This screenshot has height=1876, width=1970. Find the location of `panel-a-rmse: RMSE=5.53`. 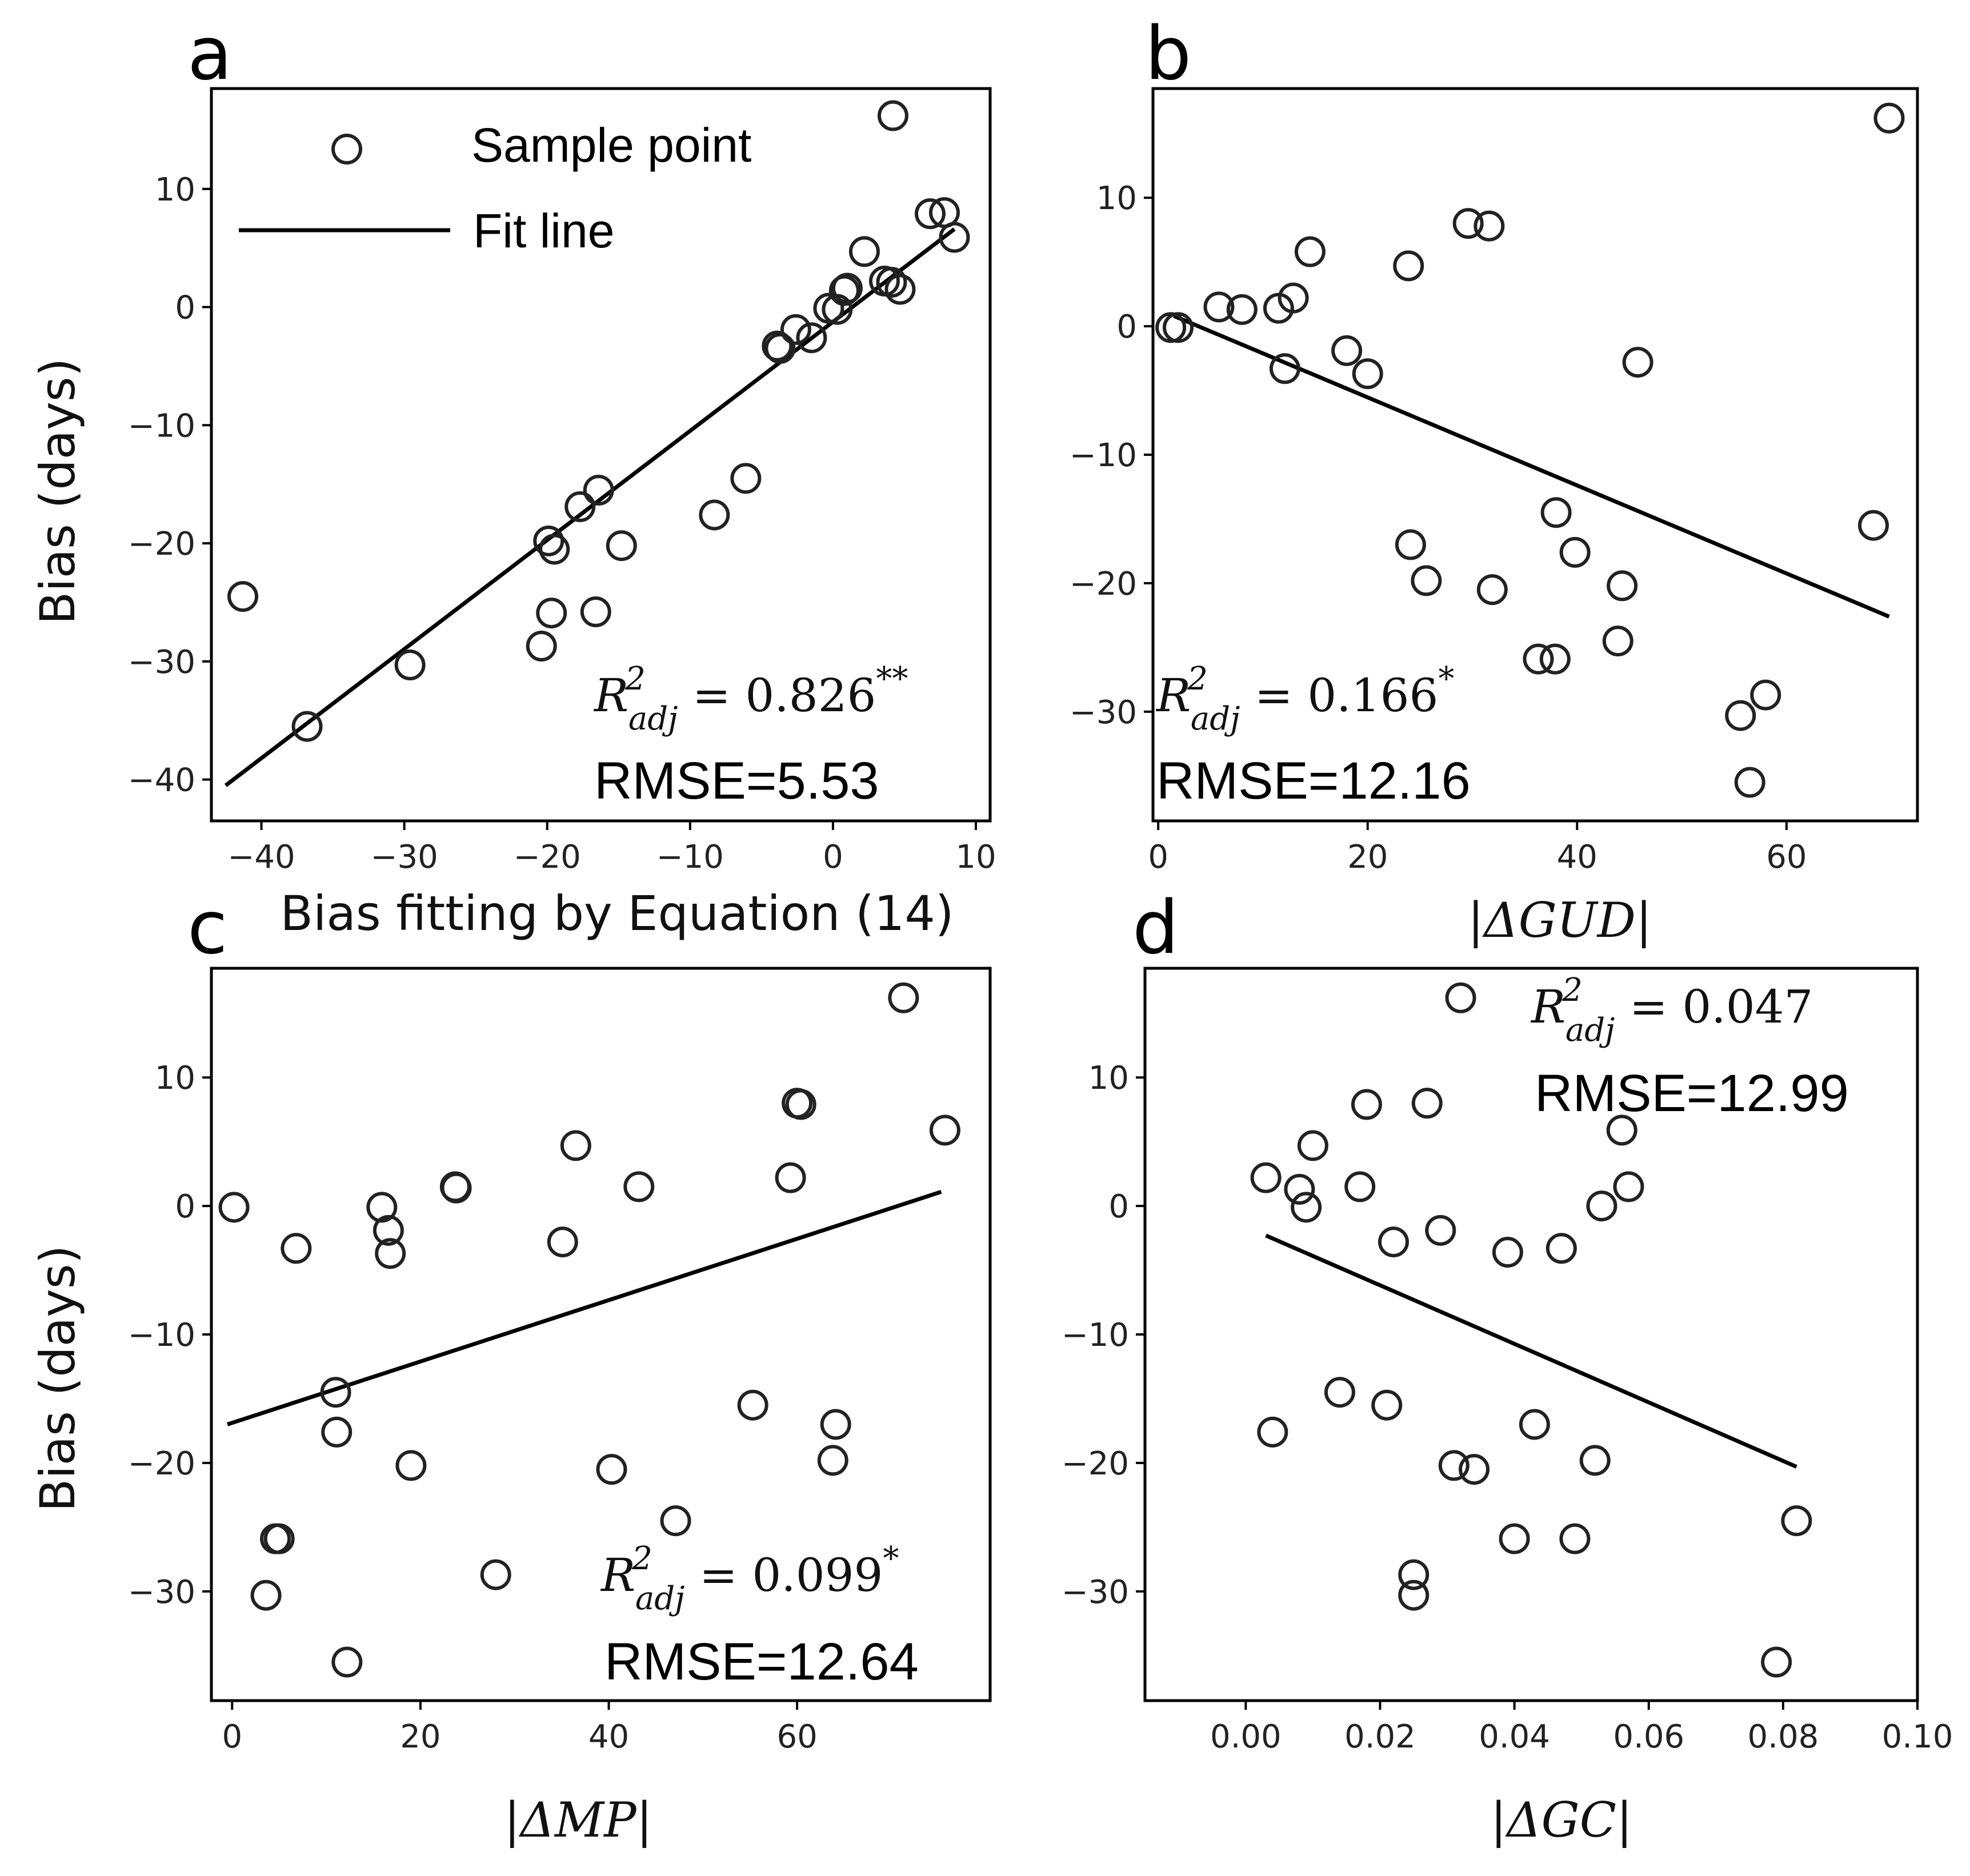

panel-a-rmse: RMSE=5.53 is located at coordinates (736, 781).